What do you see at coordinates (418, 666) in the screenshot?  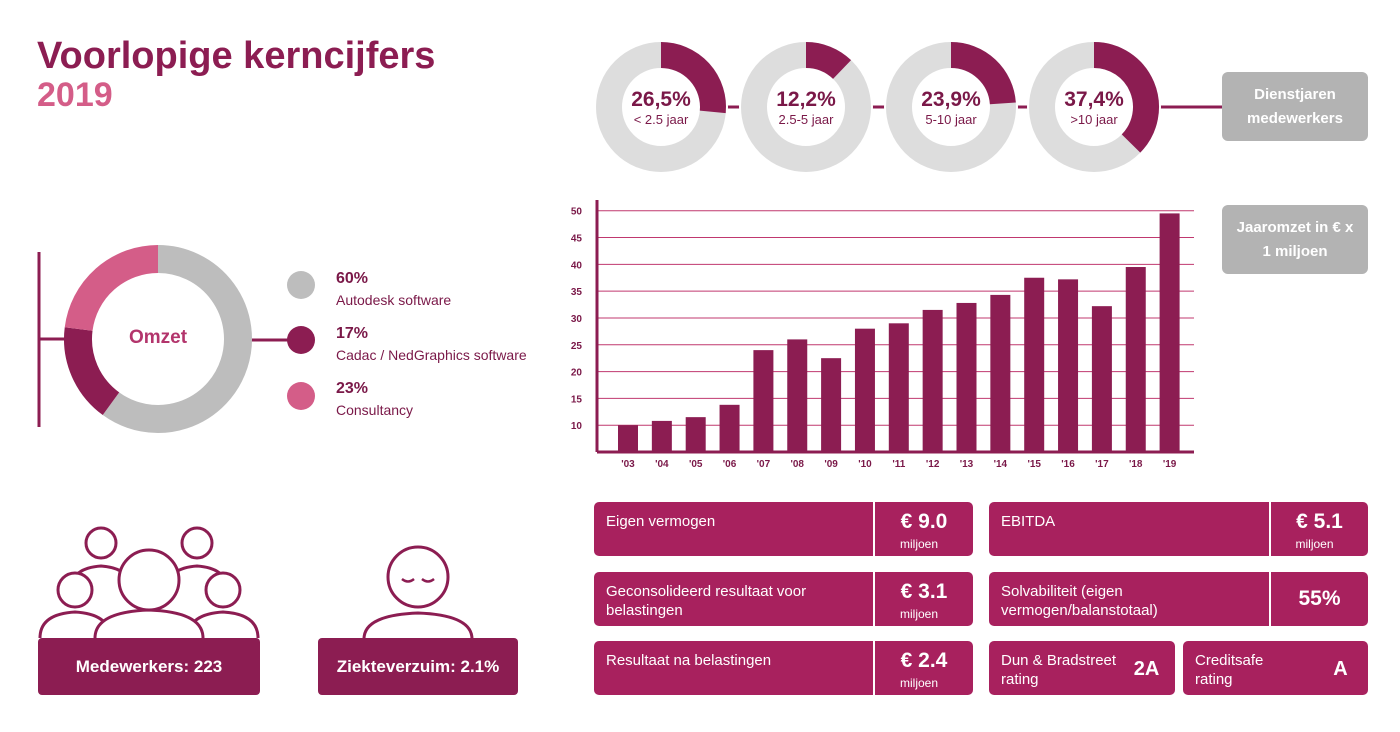 I see `ziekteverzuim-label: Ziekteverzuim: 2.1%` at bounding box center [418, 666].